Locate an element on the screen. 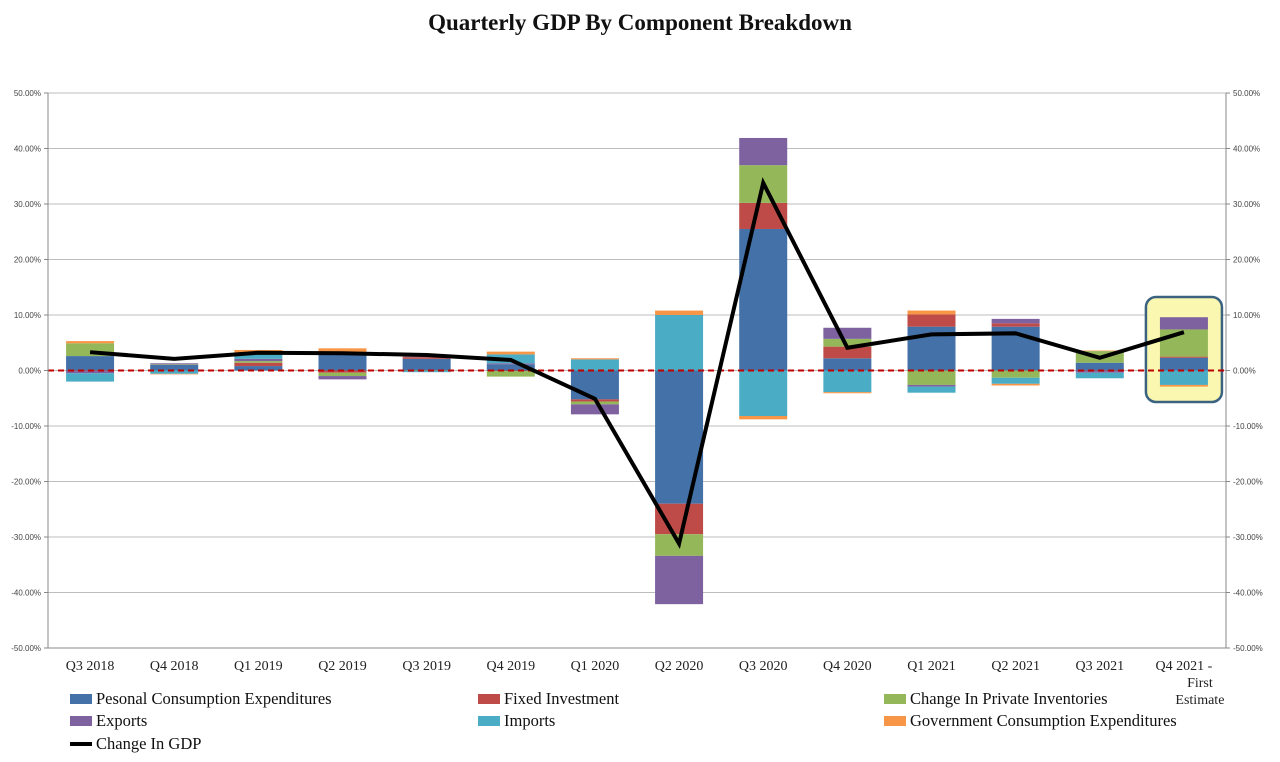  x-tick-label: Q1 2020 is located at coordinates (595, 666).